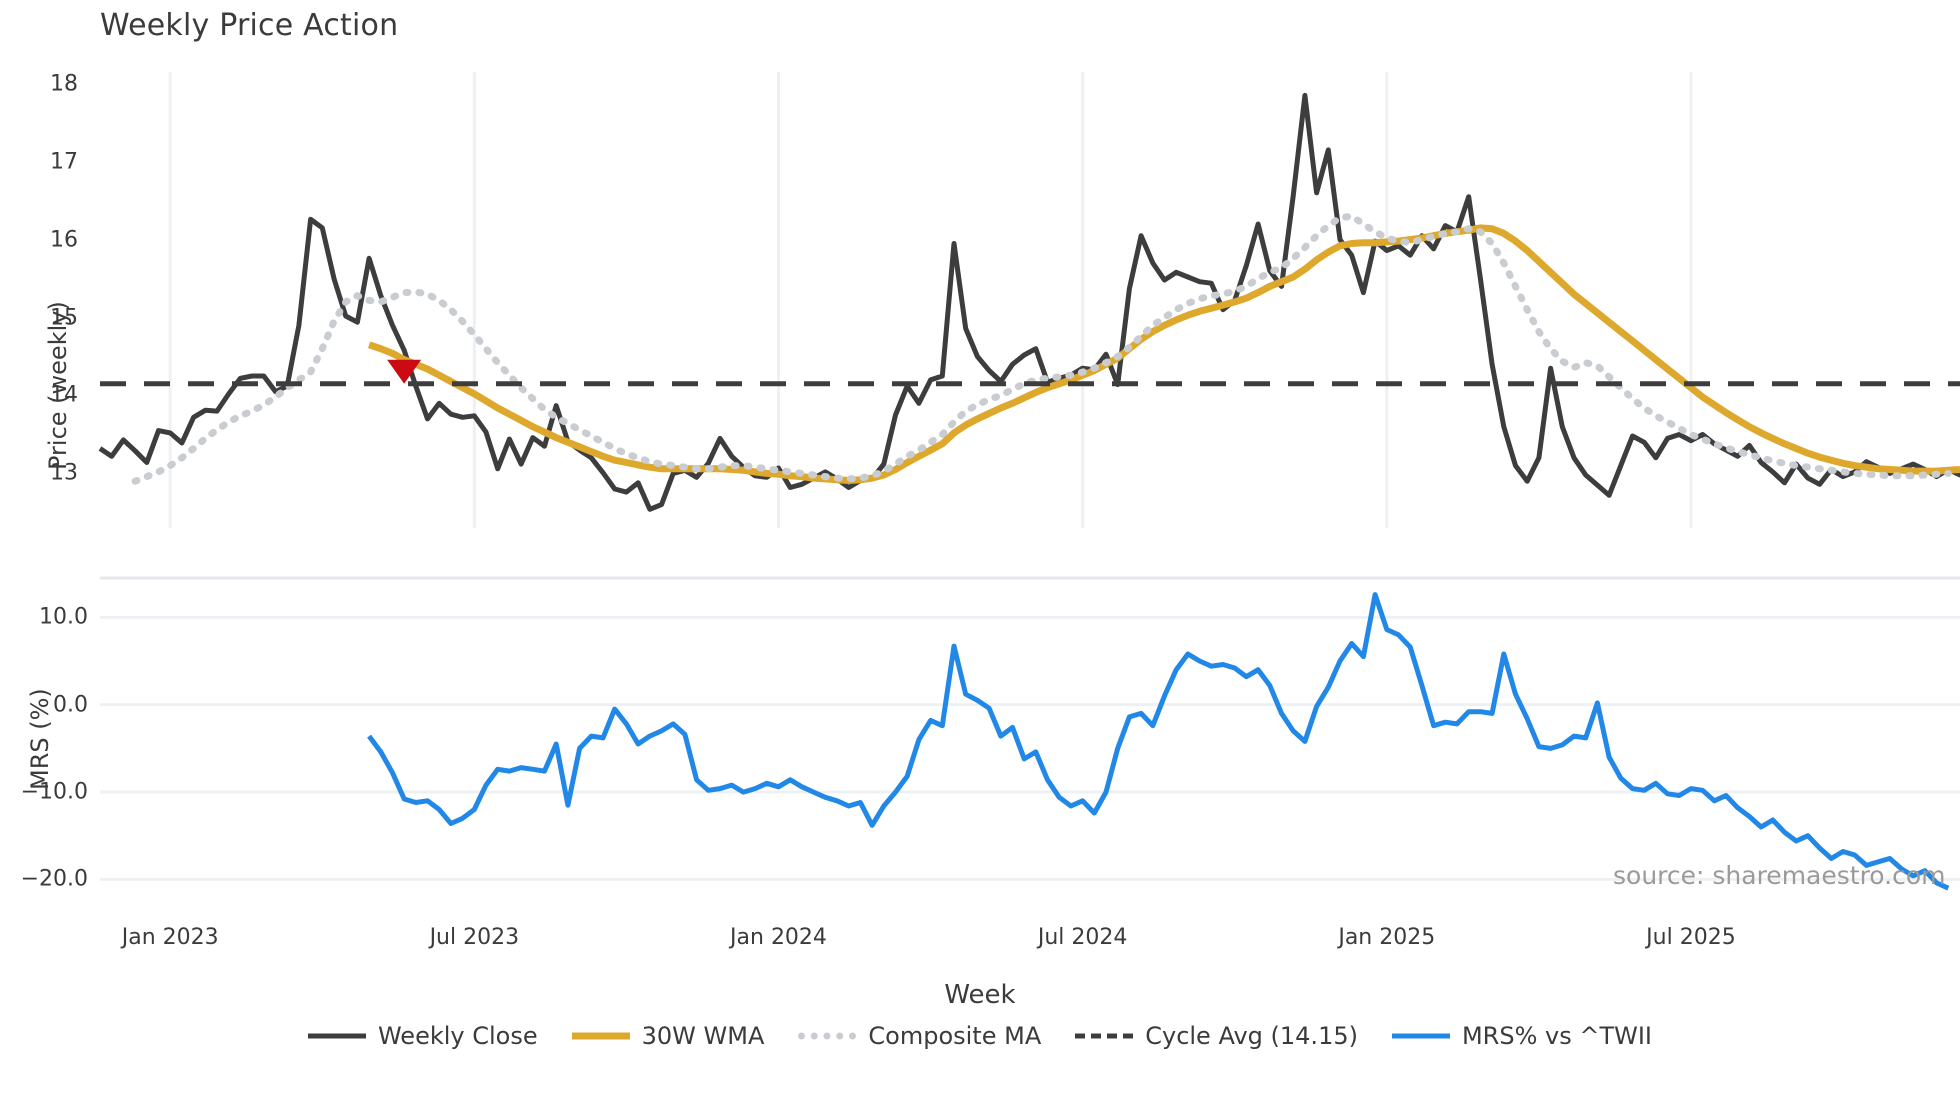 The image size is (1960, 1102). I want to click on x-axis-label: Week, so click(980, 995).